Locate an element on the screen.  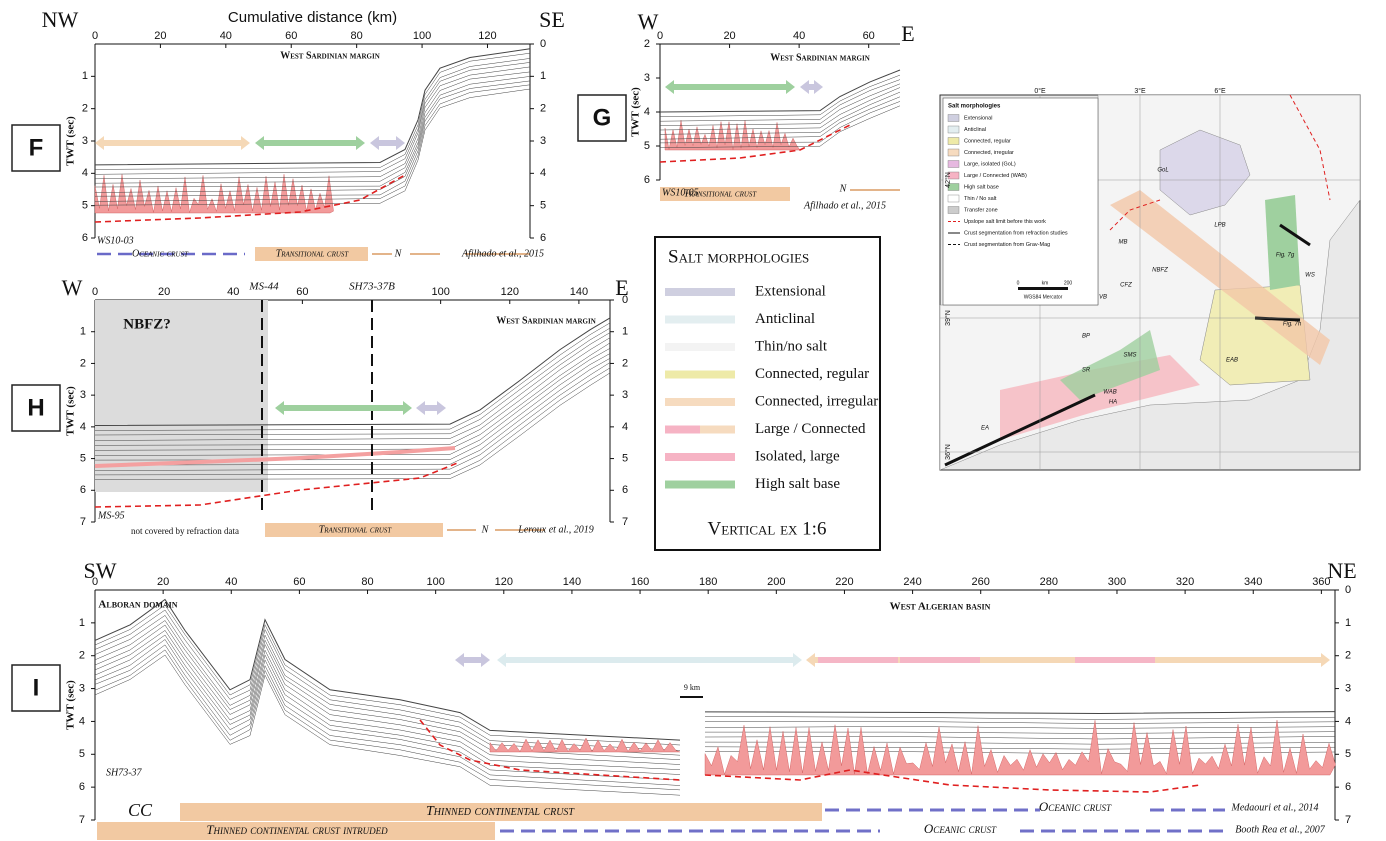
map-place-label: WAB is located at coordinates (1110, 393).